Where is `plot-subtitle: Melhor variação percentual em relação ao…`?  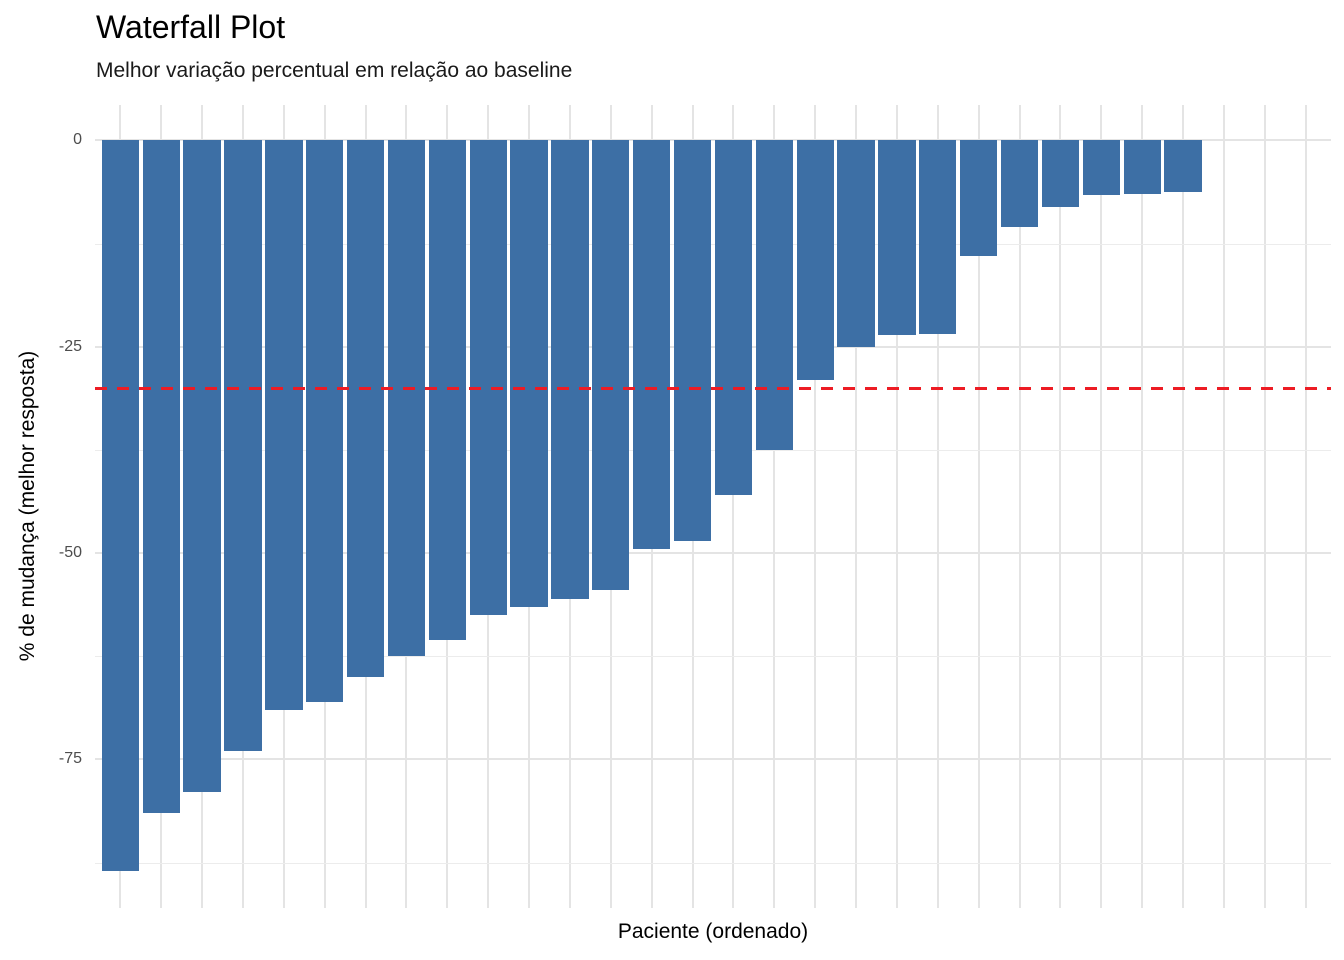 plot-subtitle: Melhor variação percentual em relação ao… is located at coordinates (334, 70).